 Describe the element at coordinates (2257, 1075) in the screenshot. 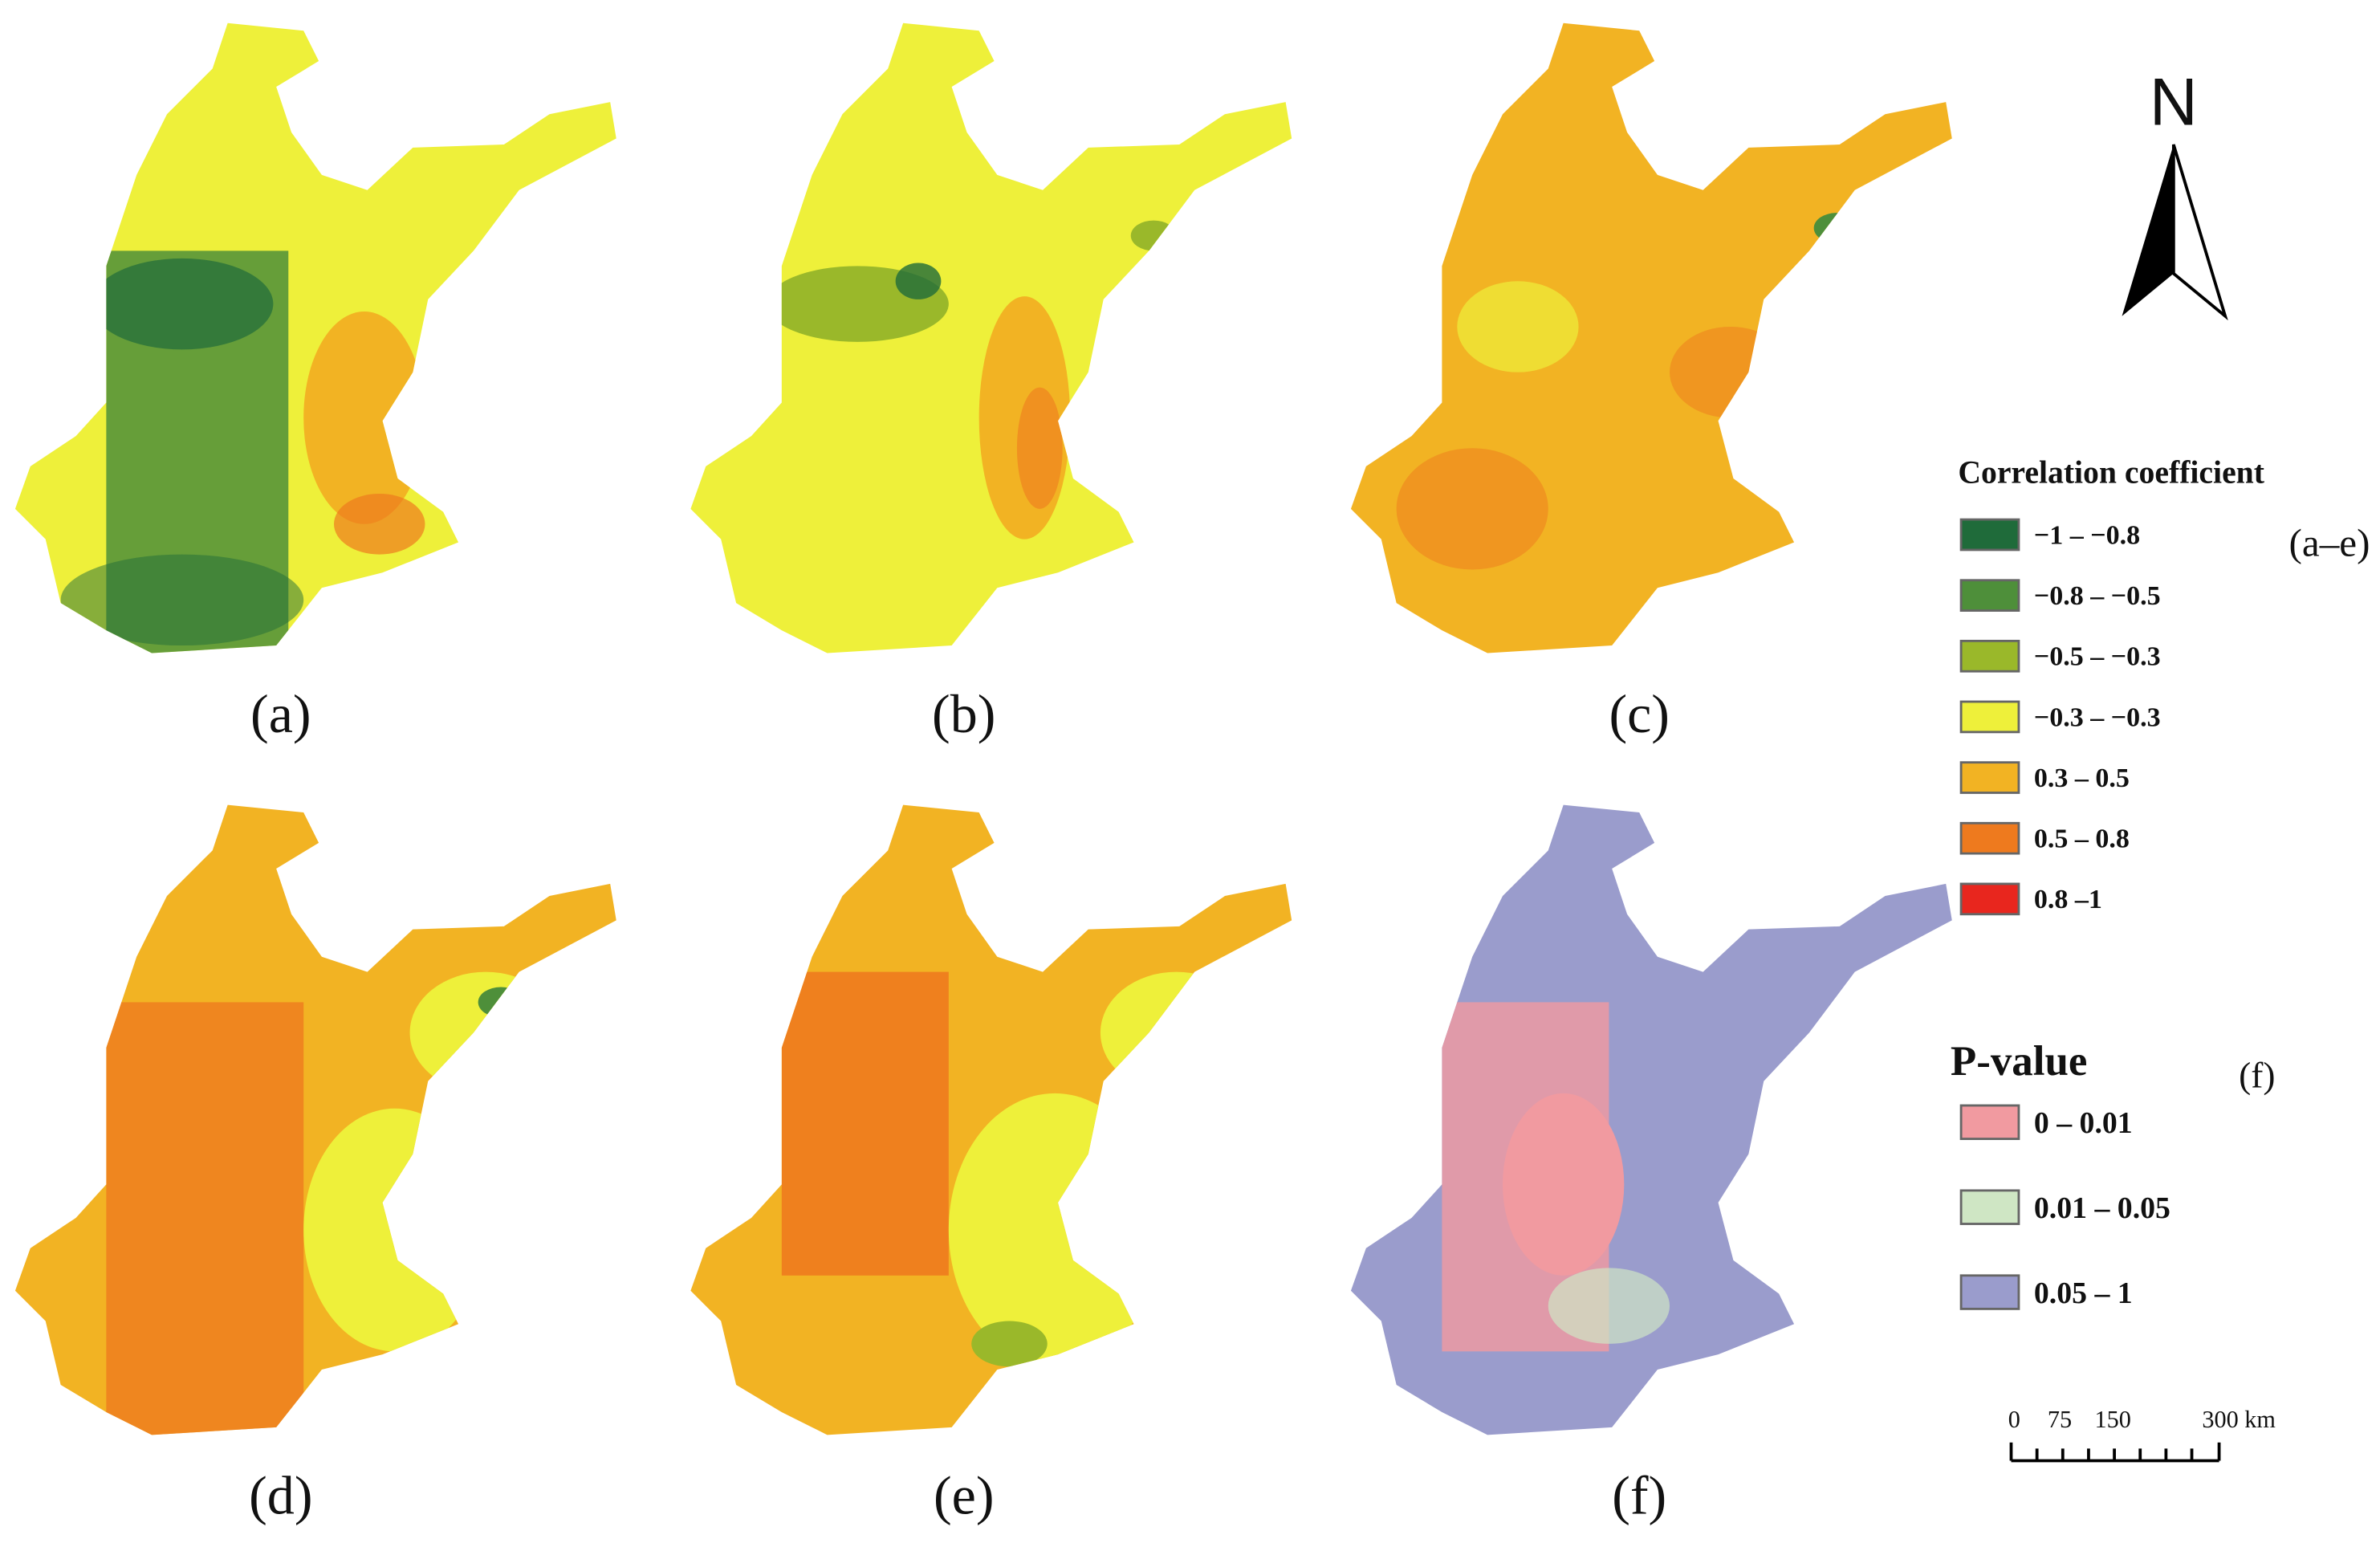

I see `legend-scope: (f)` at that location.